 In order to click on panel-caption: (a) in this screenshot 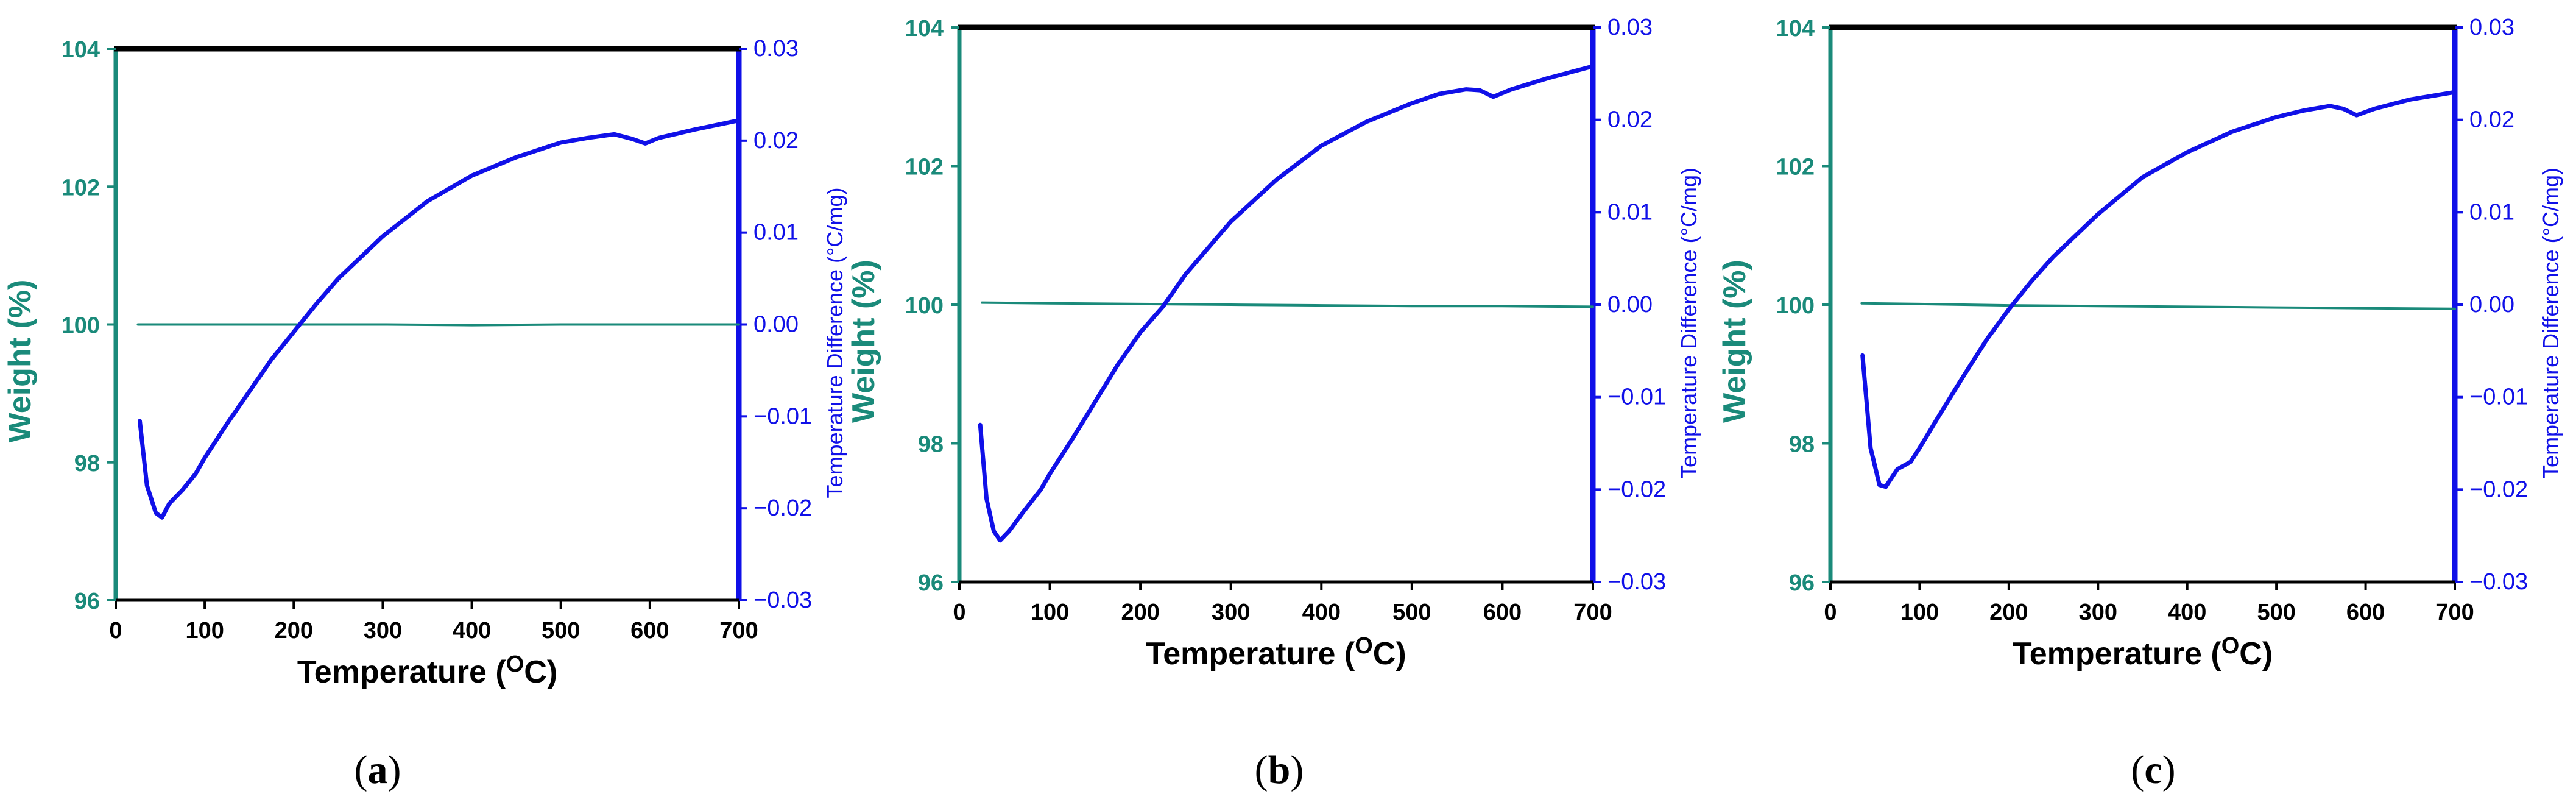, I will do `click(378, 770)`.